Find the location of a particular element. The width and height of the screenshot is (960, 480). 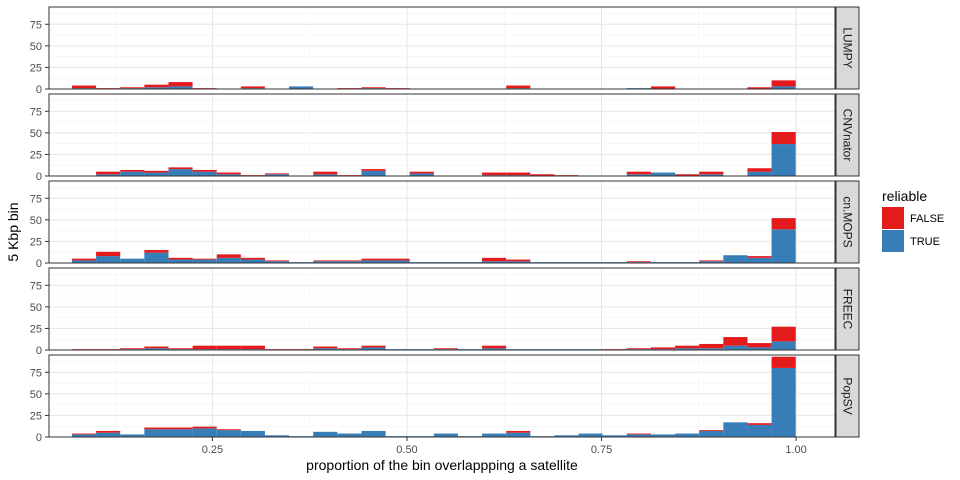

x-tick-label: 0.75 is located at coordinates (601, 450).